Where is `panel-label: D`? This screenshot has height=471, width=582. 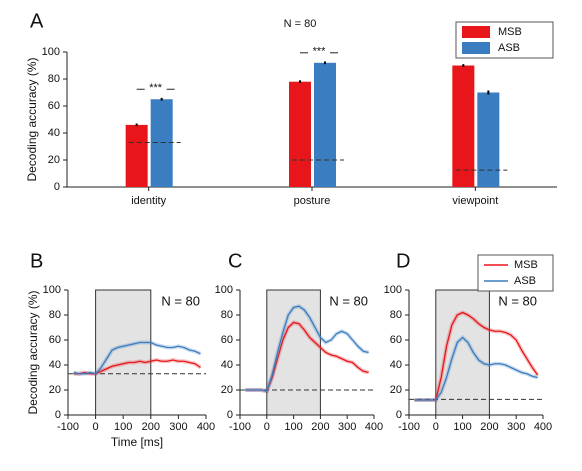
panel-label: D is located at coordinates (403, 261).